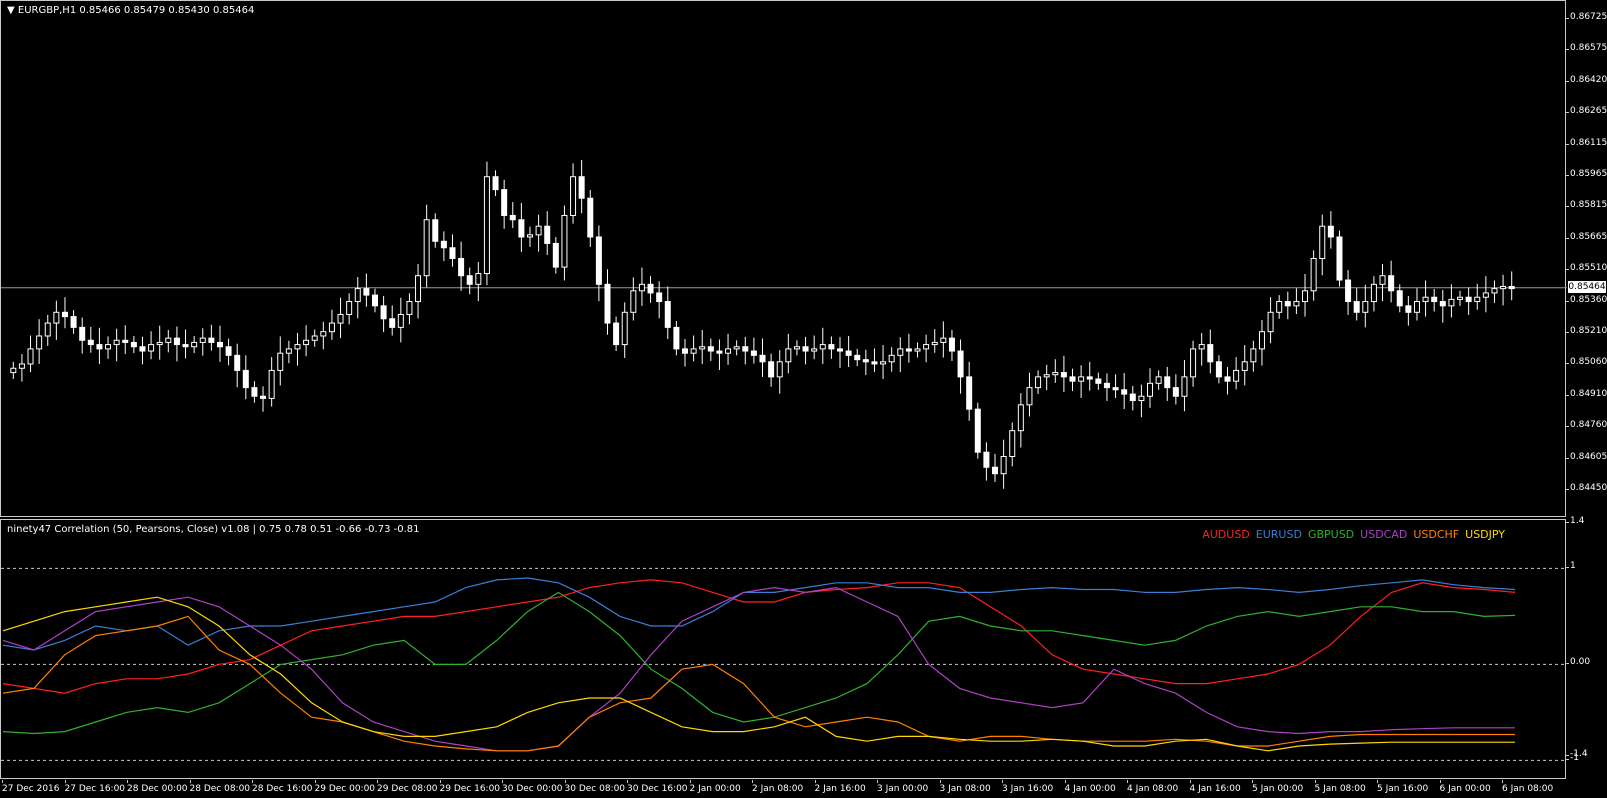 The width and height of the screenshot is (1607, 798). What do you see at coordinates (1465, 787) in the screenshot?
I see `time-tick-label: 6 Jan 00:00` at bounding box center [1465, 787].